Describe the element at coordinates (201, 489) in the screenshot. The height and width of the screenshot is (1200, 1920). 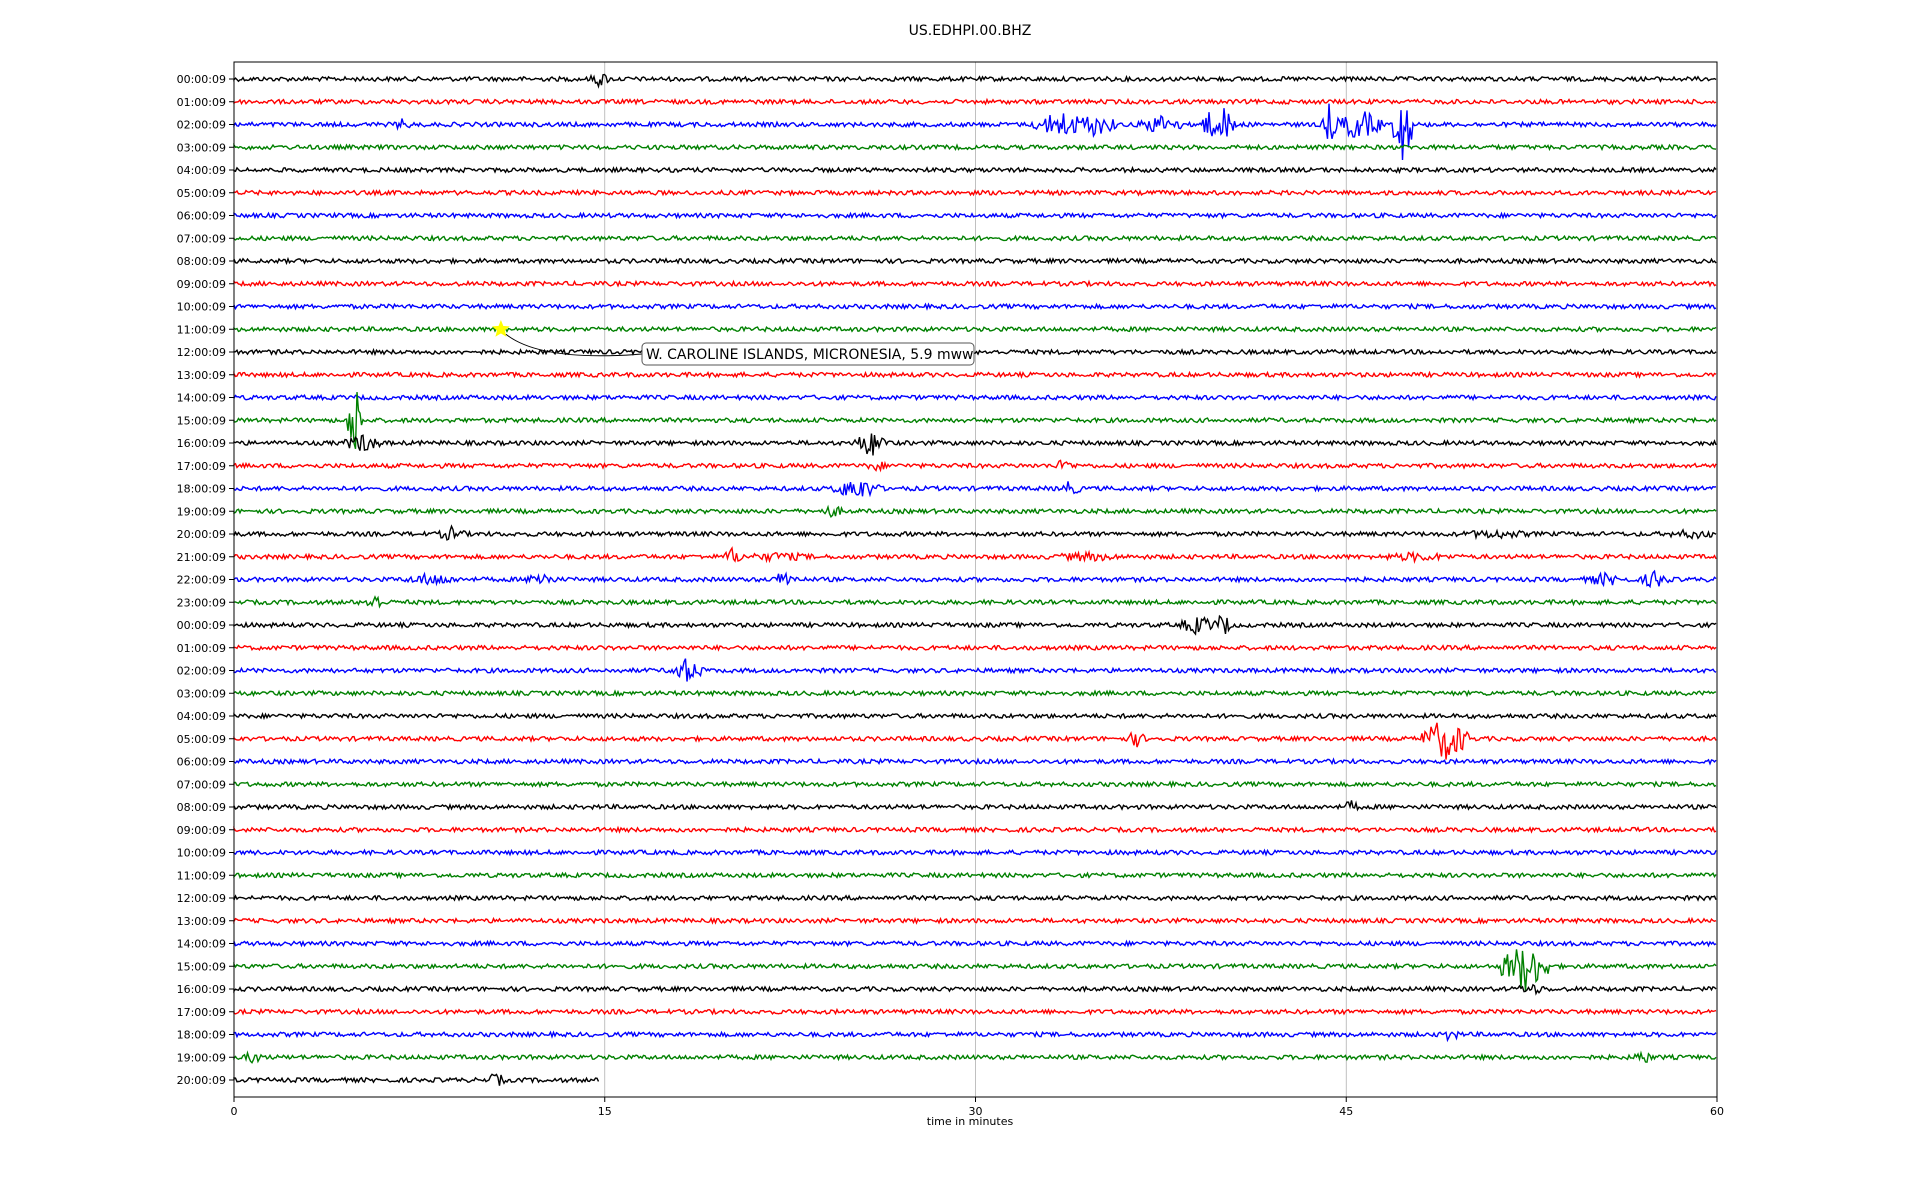
I see `y-tick-label-18: 18:00:09` at that location.